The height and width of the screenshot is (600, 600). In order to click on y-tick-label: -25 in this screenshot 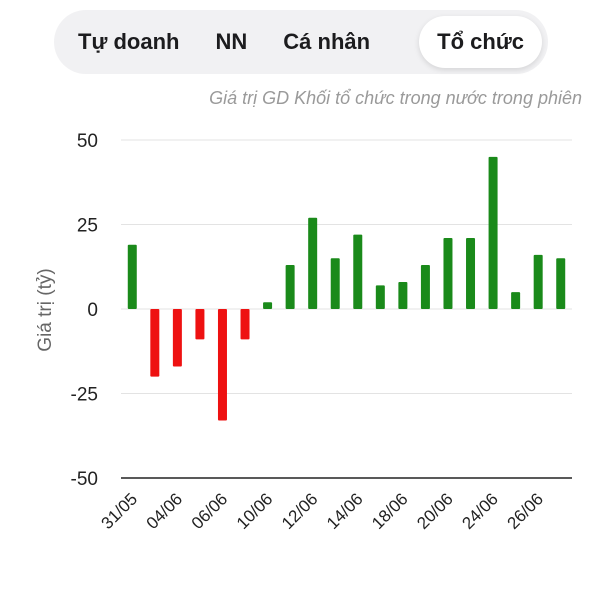, I will do `click(84, 395)`.